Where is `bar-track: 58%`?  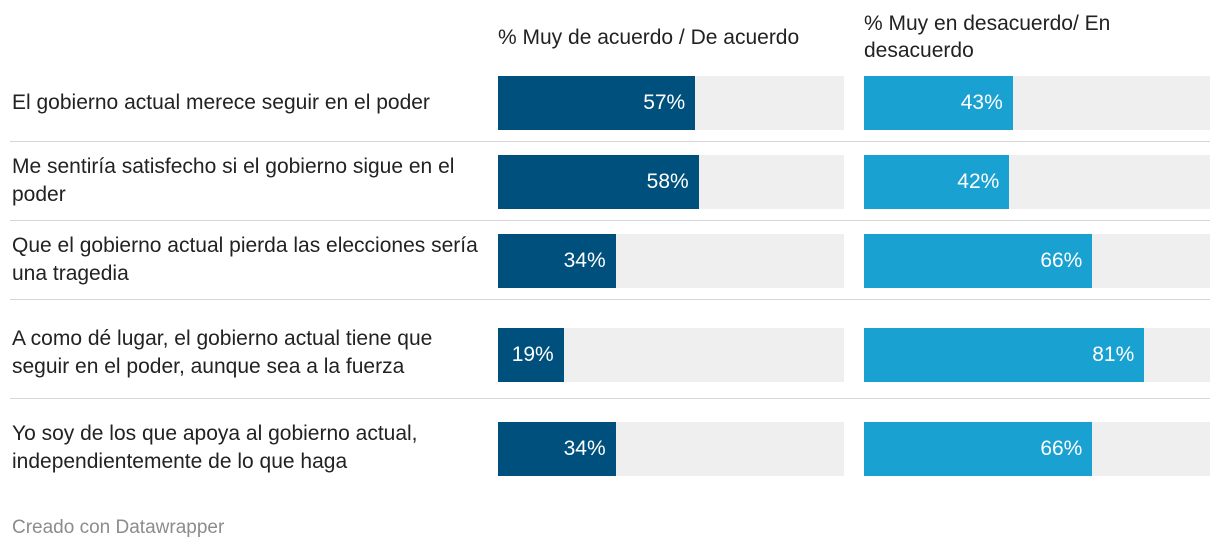 bar-track: 58% is located at coordinates (671, 182).